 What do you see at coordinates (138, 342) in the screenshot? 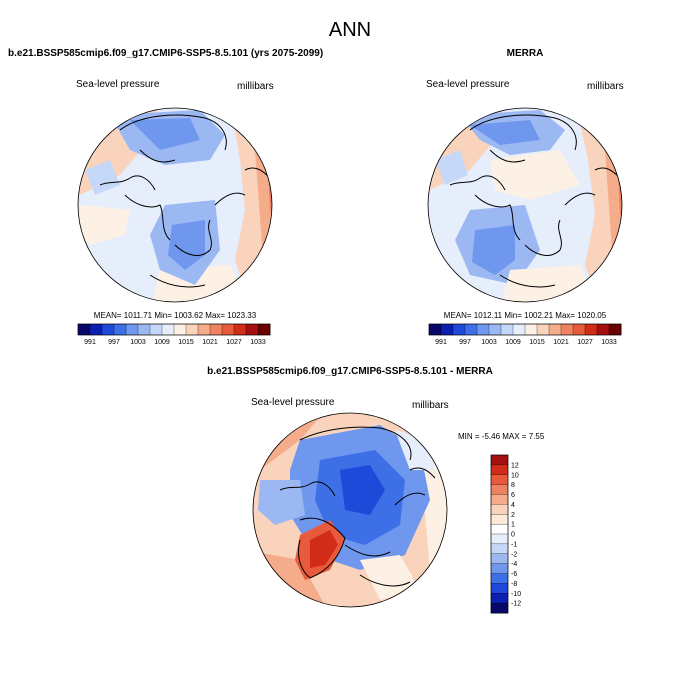
I see `panel-model-colorbar-tick-label: 1003` at bounding box center [138, 342].